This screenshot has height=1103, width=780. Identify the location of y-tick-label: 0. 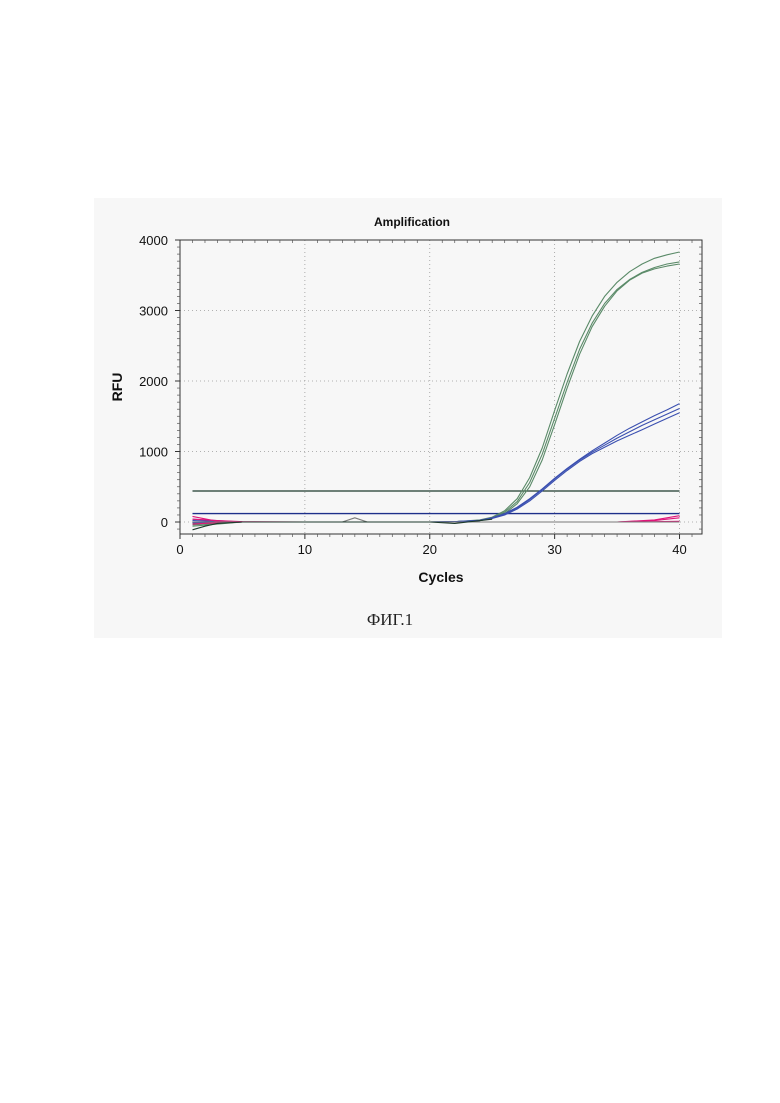
(164, 522).